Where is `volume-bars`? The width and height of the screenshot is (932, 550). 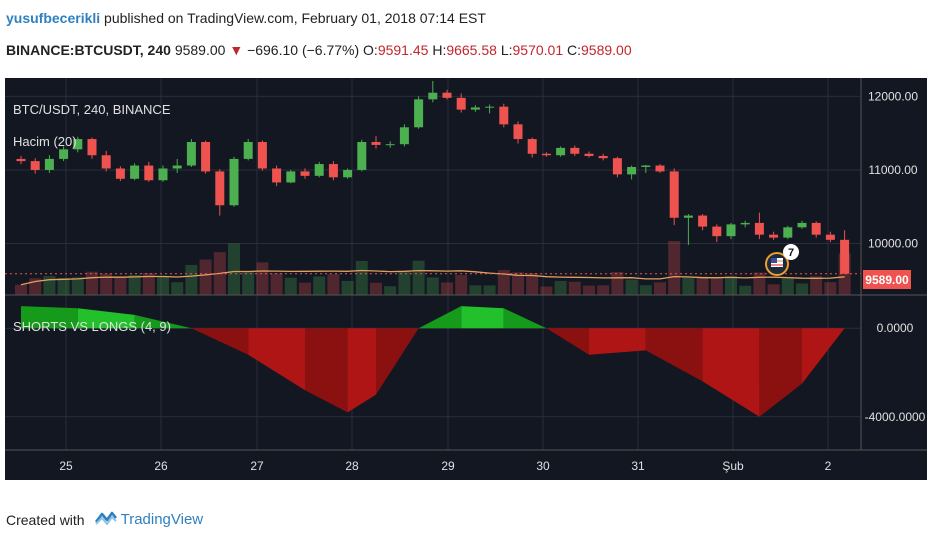 volume-bars is located at coordinates (433, 268).